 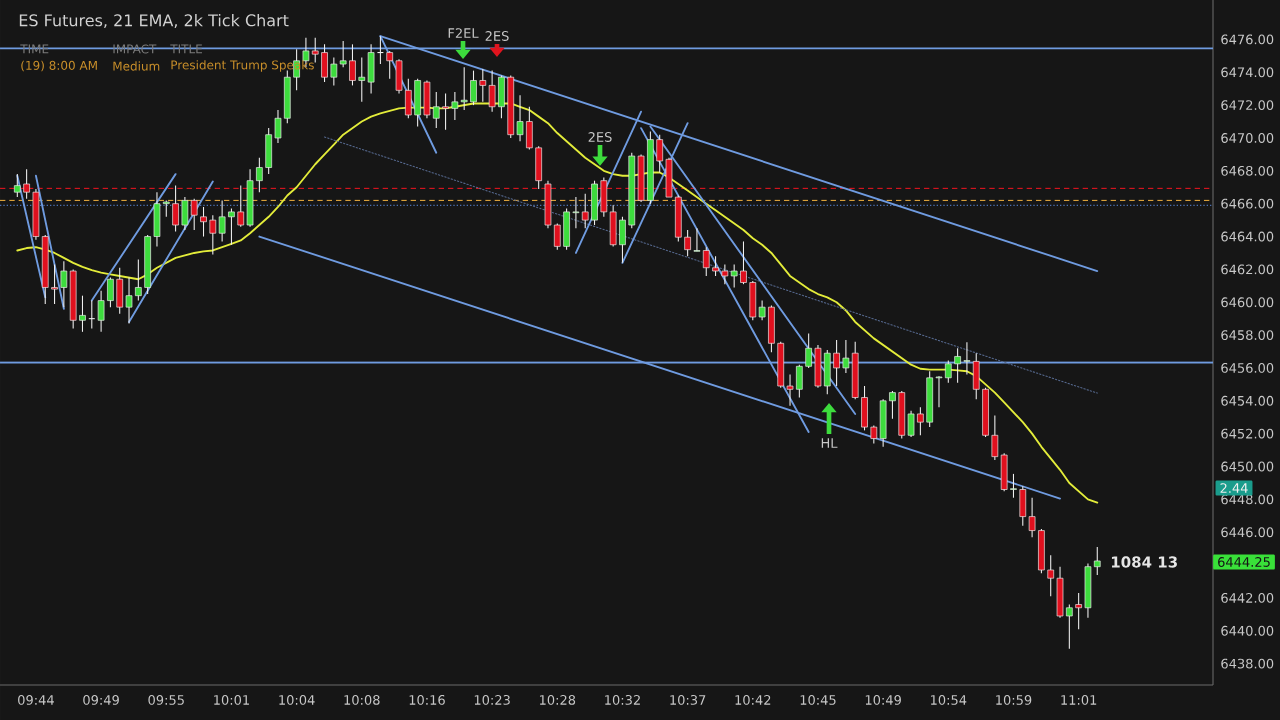 I want to click on y-tick-label: 6458.00, so click(x=1247, y=335).